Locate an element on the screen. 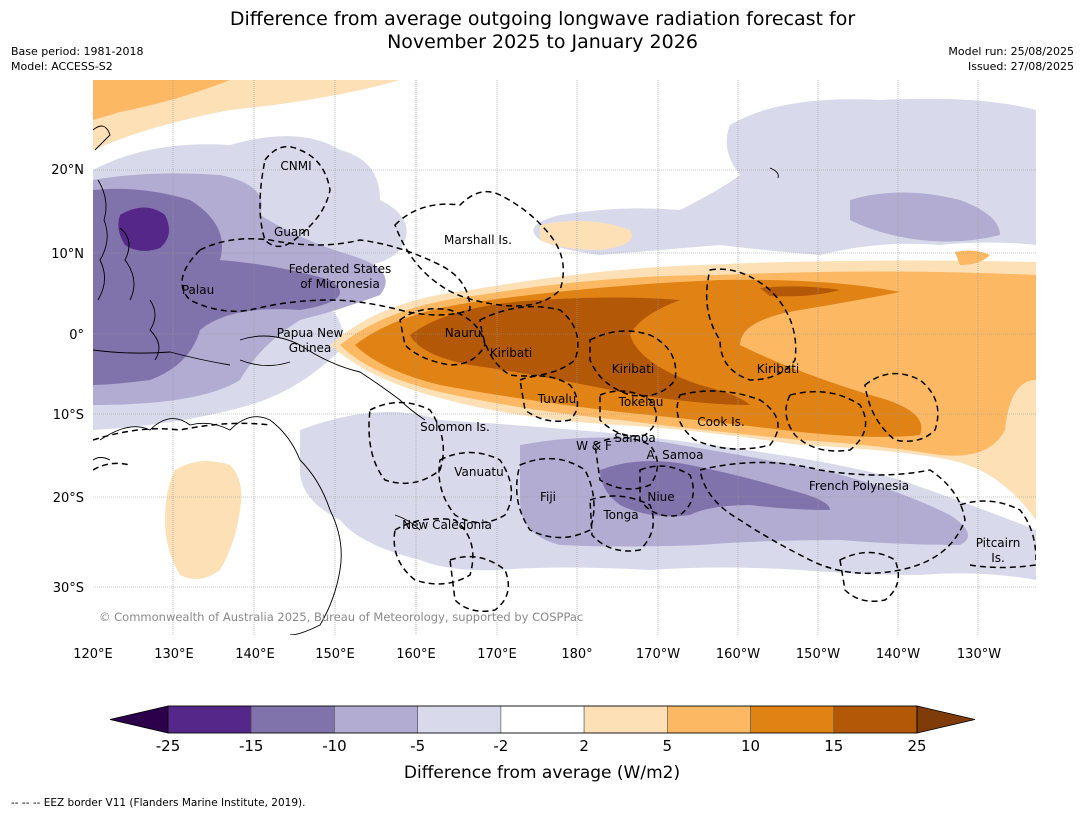 The image size is (1085, 816). lat-tick-label: 10°N is located at coordinates (67, 254).